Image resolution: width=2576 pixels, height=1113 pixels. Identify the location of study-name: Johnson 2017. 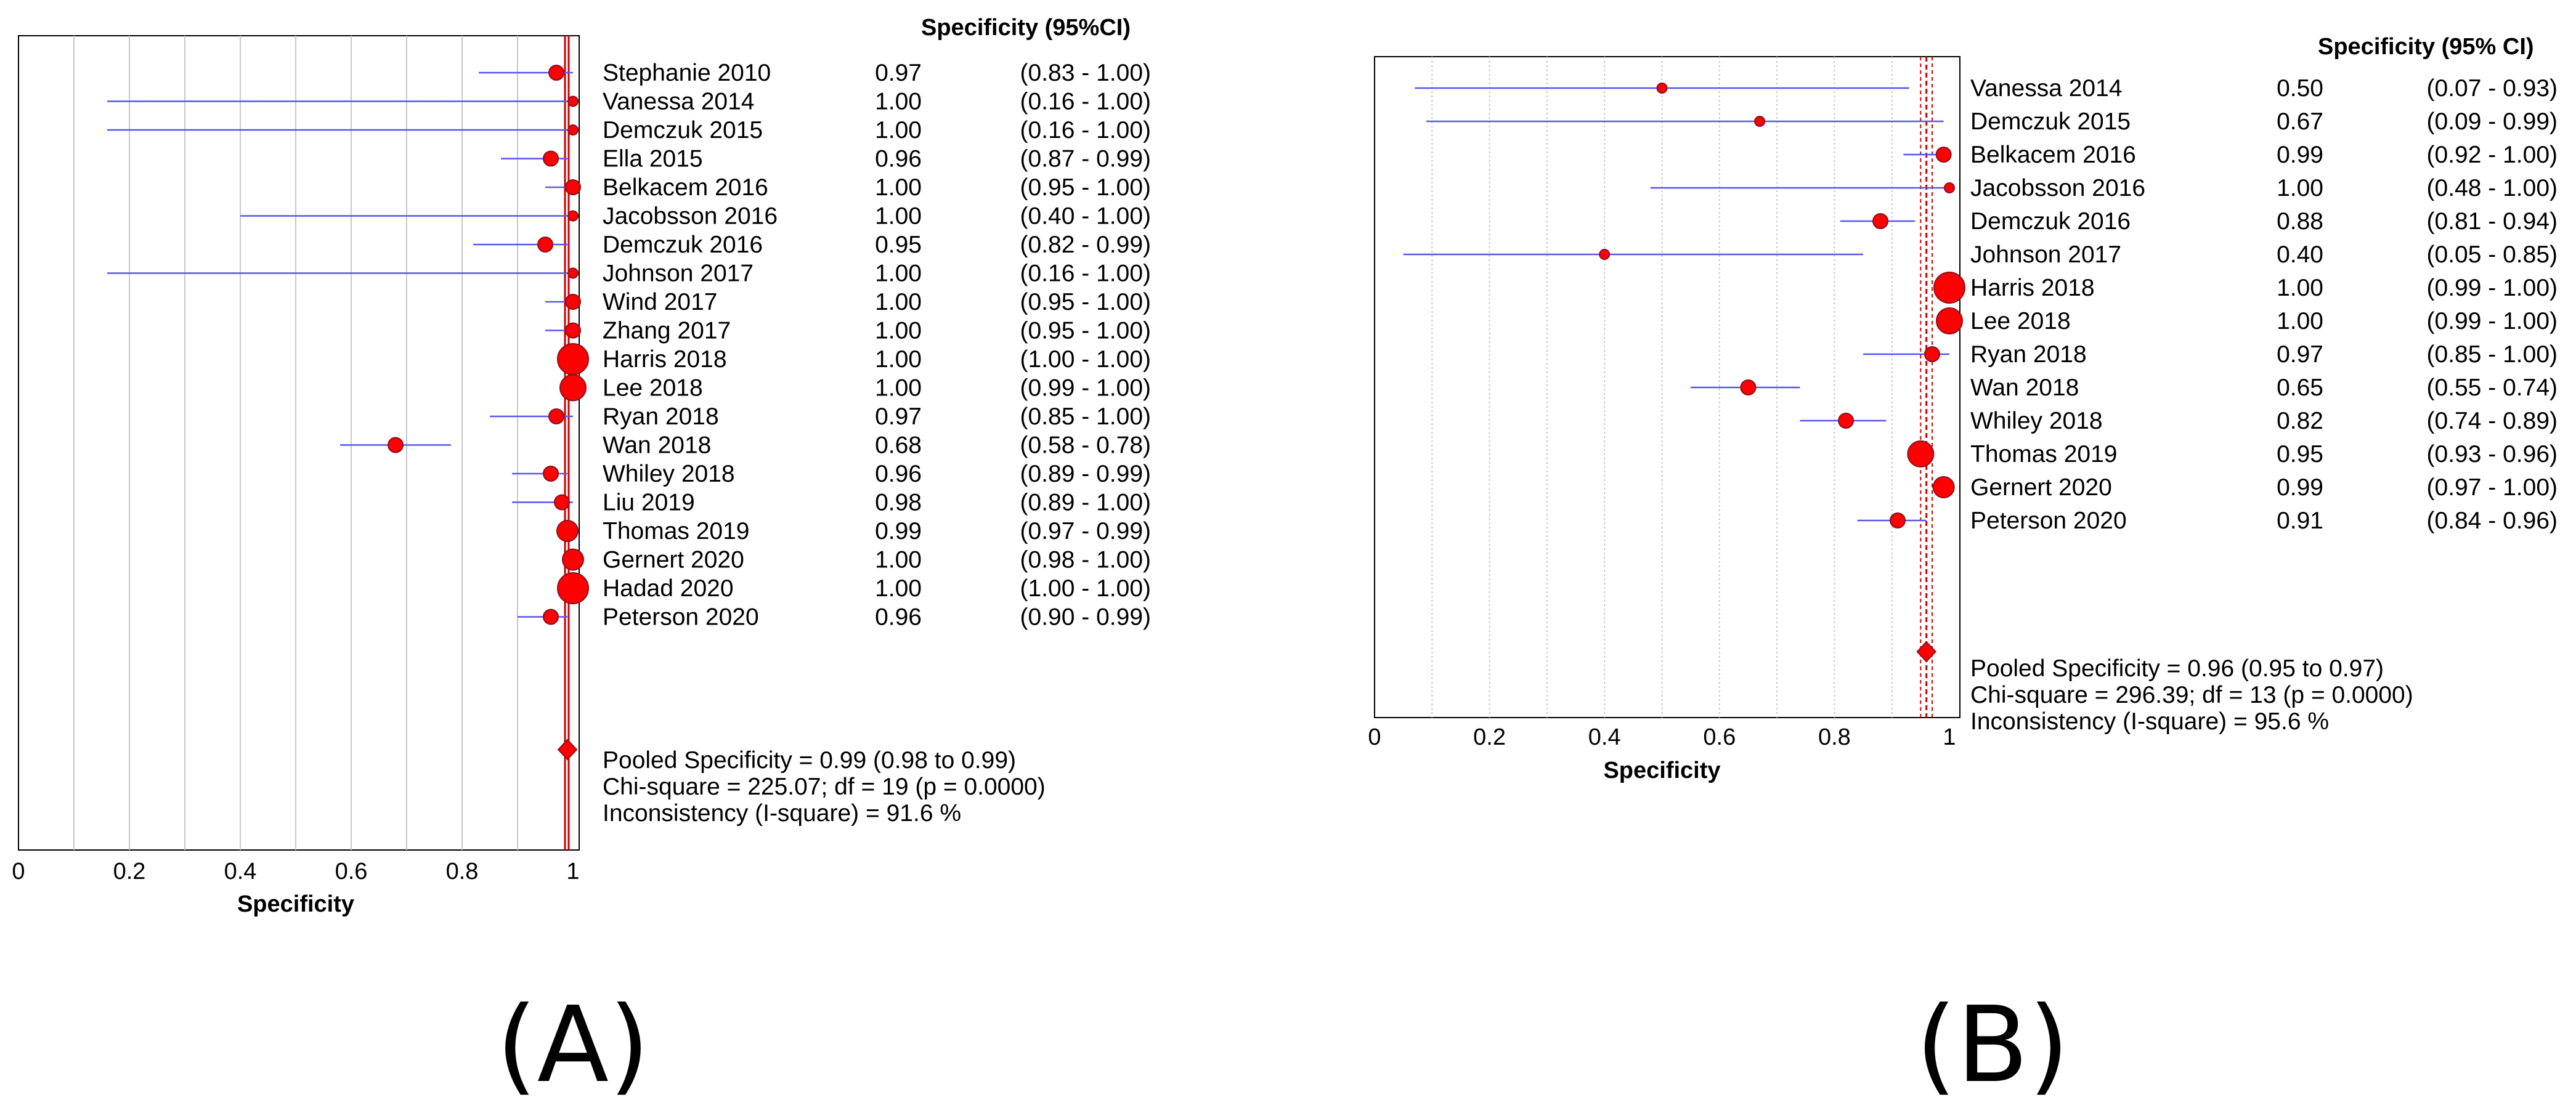
(678, 274).